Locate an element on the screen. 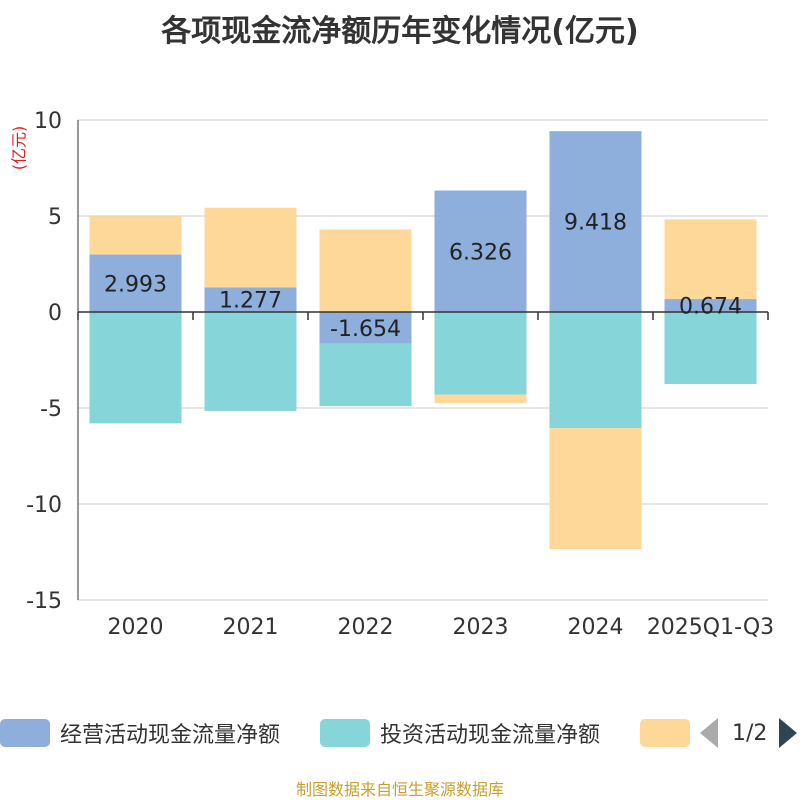  data-label-2024: 9.418 is located at coordinates (595, 223).